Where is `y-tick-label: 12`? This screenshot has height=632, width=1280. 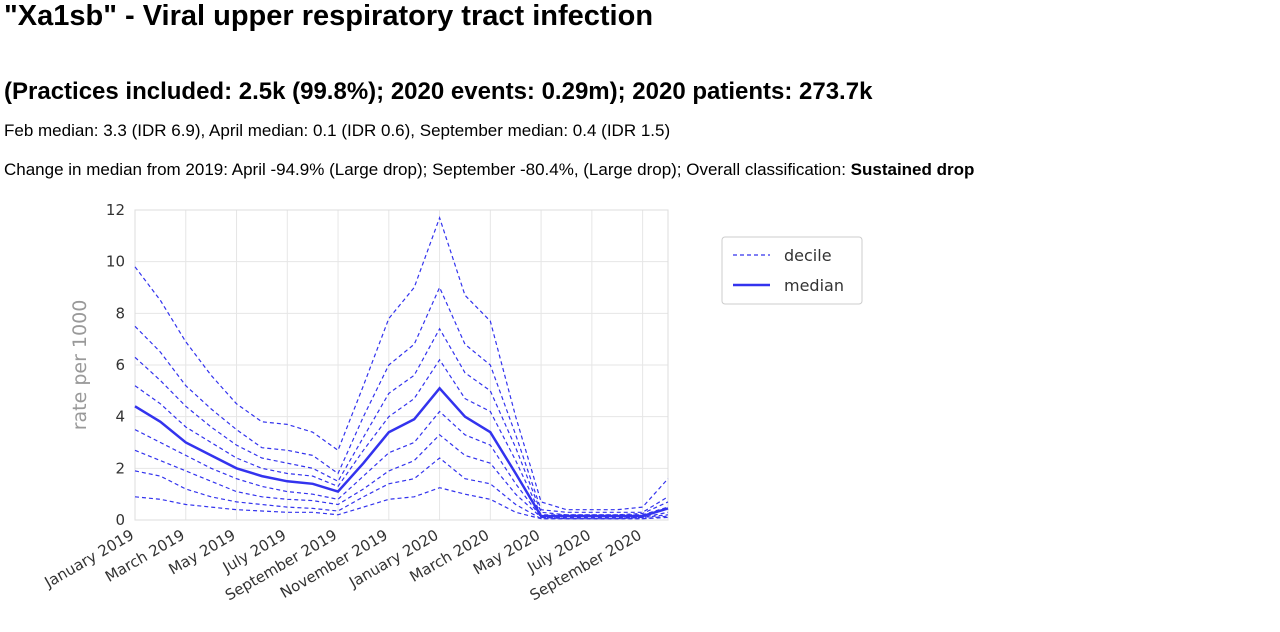 y-tick-label: 12 is located at coordinates (115, 210).